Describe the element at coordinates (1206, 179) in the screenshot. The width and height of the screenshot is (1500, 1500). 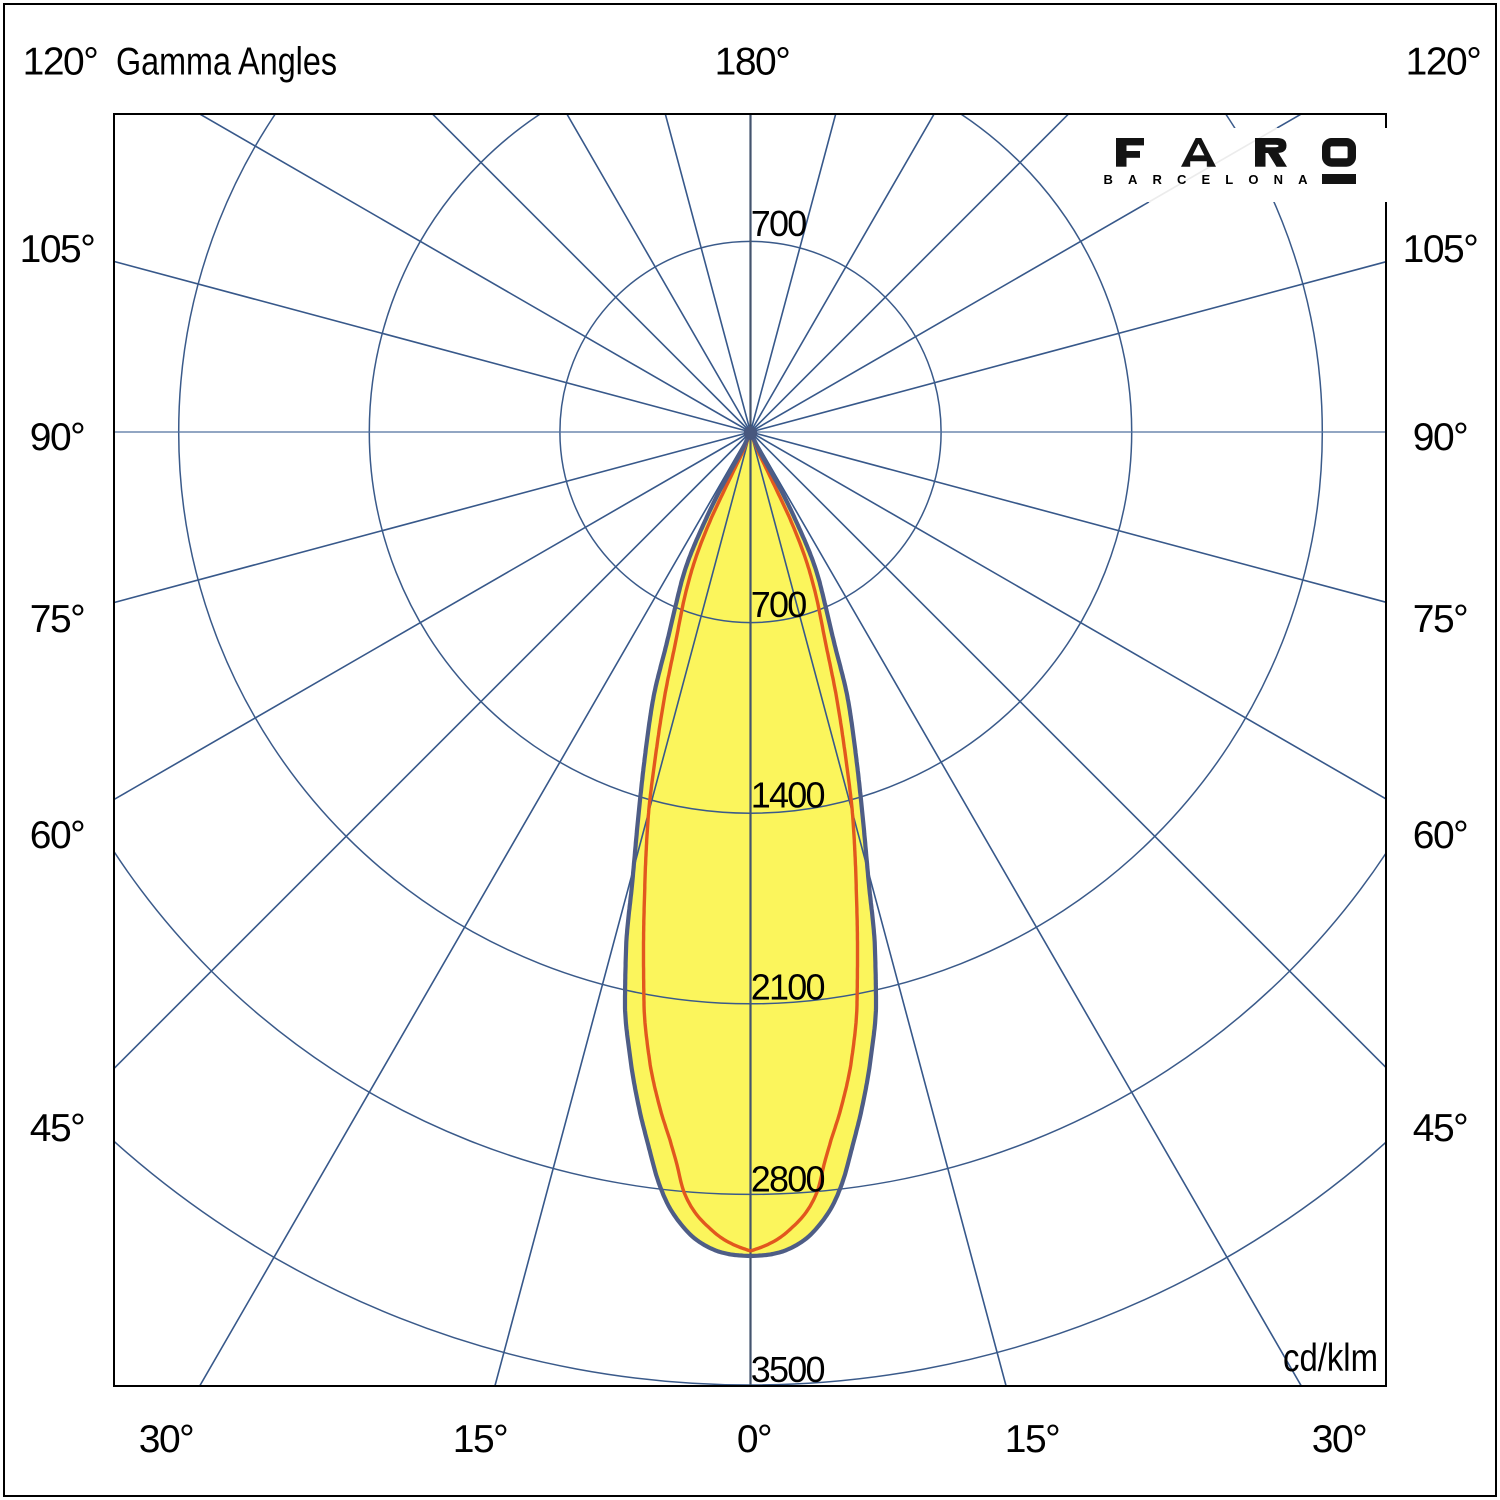
I see `svg-text: BARCELONA` at that location.